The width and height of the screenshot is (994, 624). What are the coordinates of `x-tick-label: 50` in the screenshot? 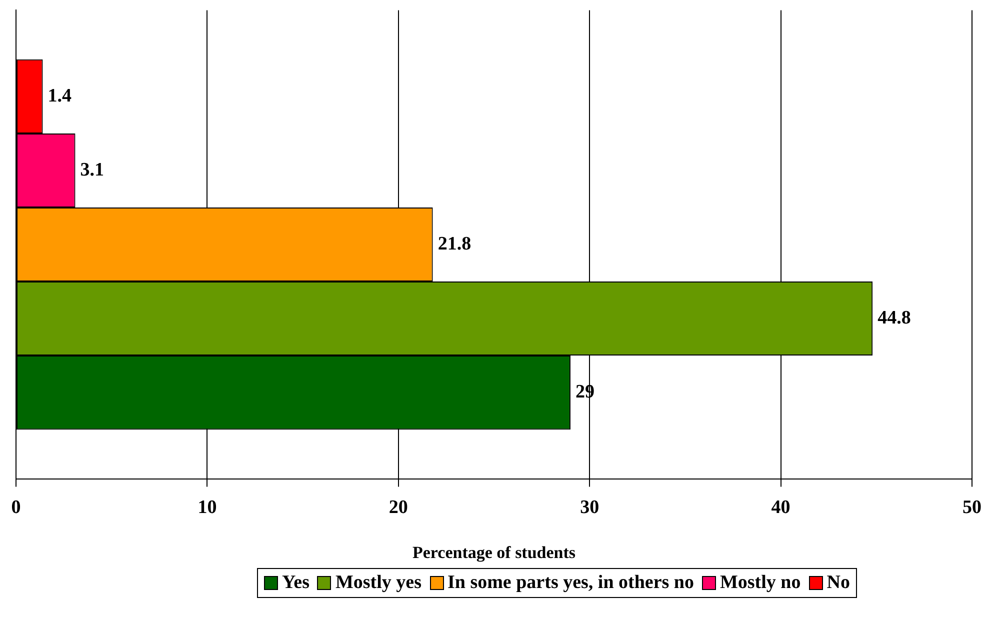 It's located at (972, 507).